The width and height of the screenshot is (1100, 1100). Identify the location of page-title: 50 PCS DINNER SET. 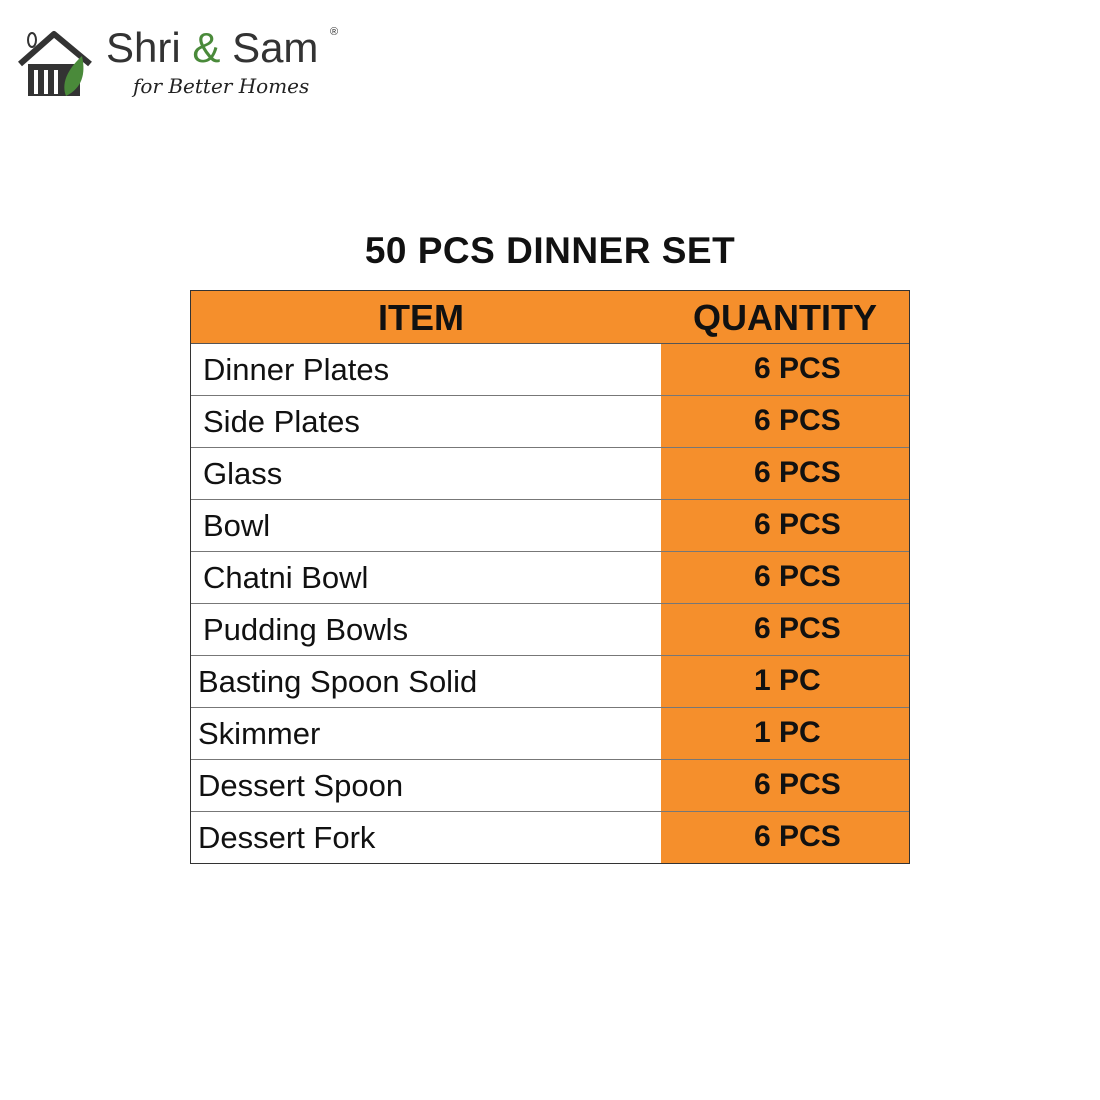
(550, 250).